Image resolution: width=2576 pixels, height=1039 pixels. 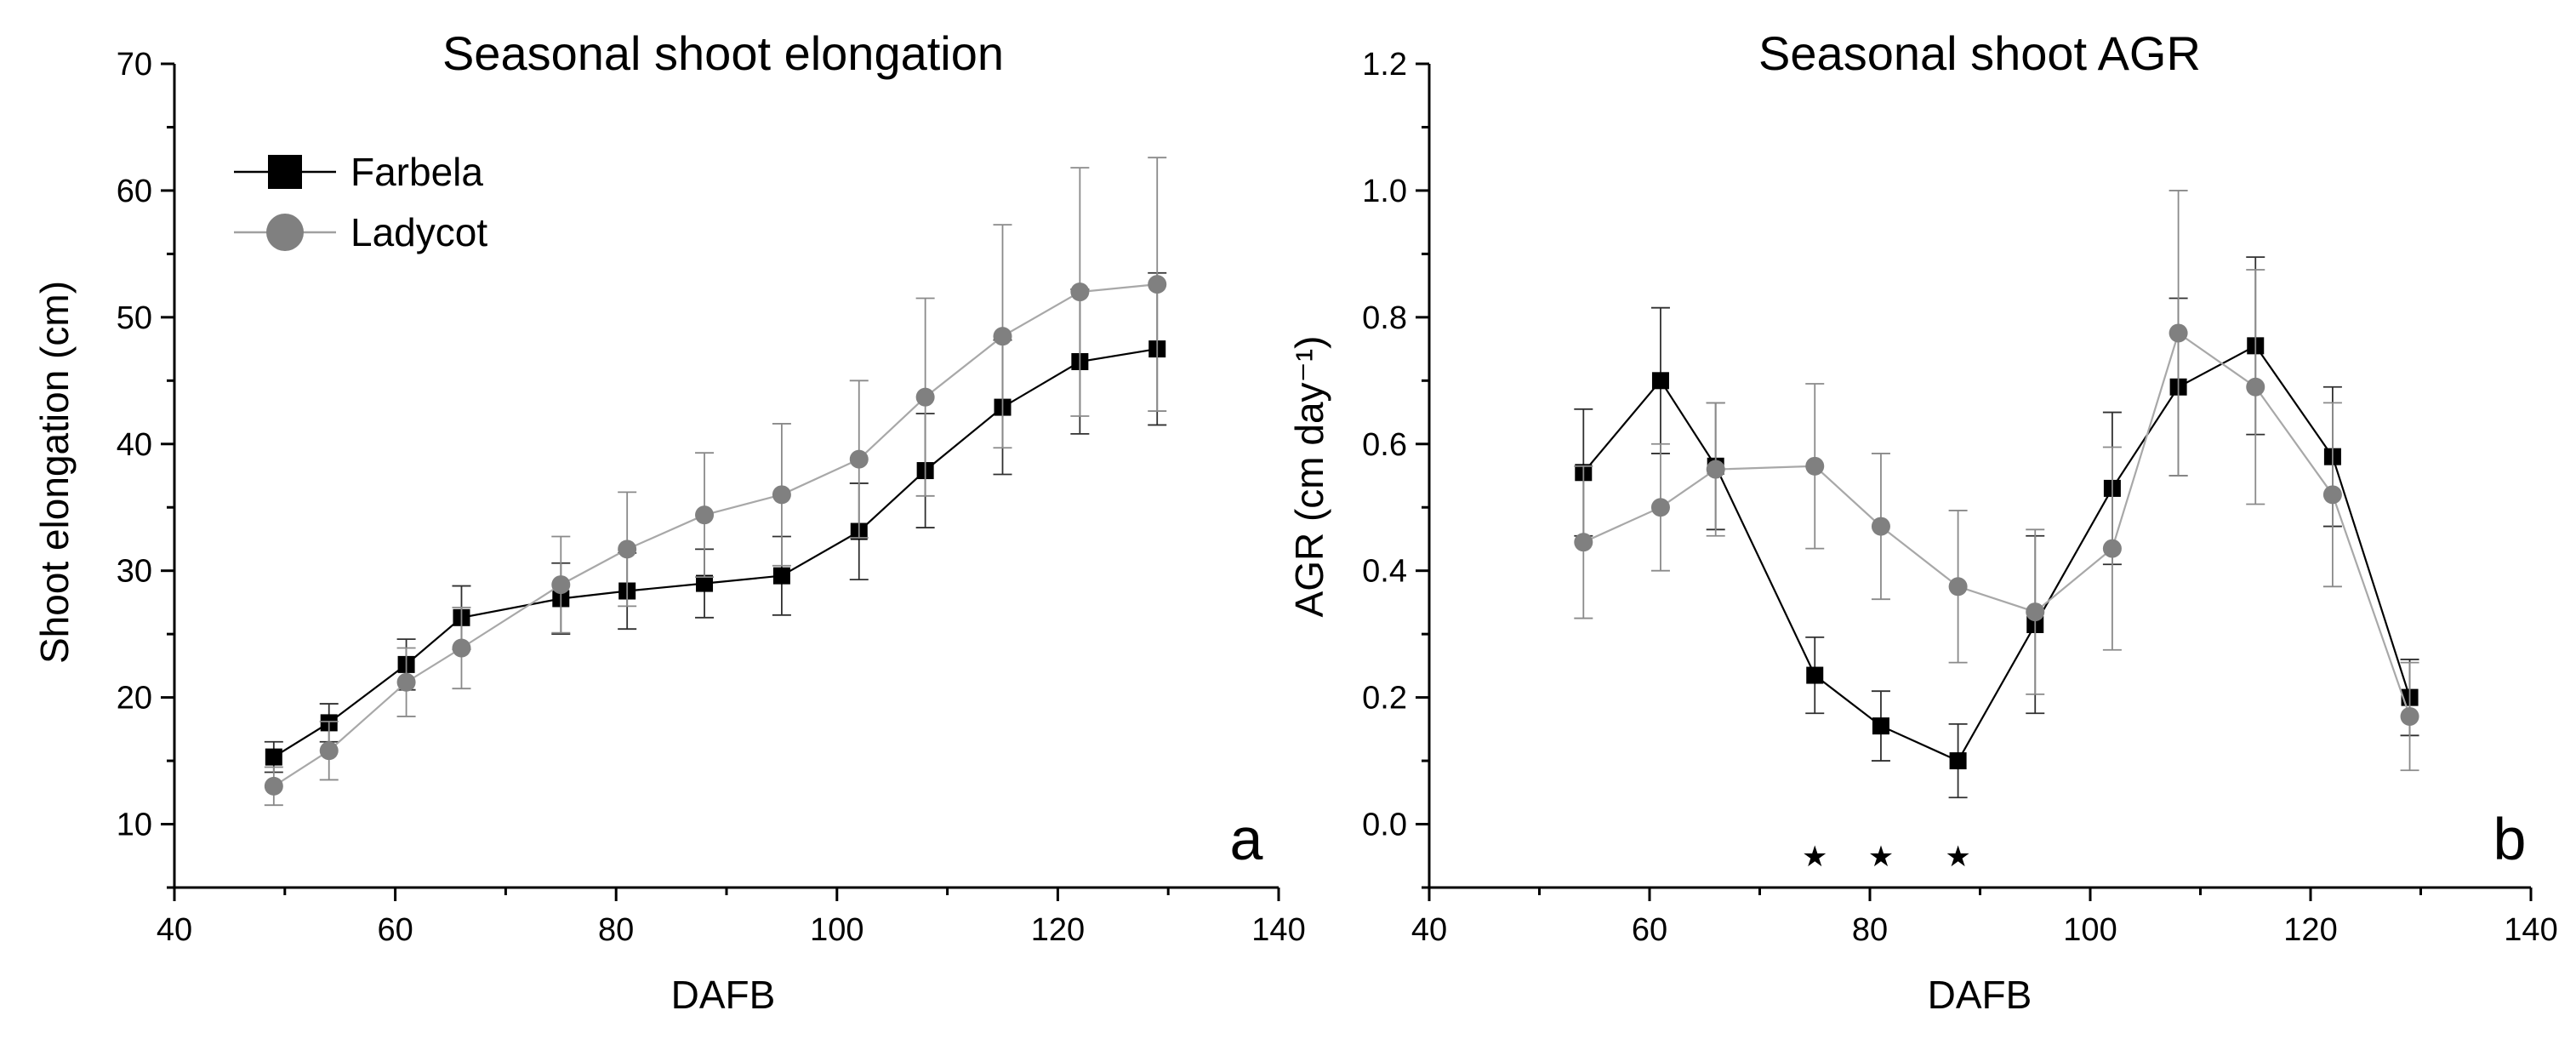 What do you see at coordinates (1384, 825) in the screenshot?
I see `chart-b-y-tick-label: 0.0` at bounding box center [1384, 825].